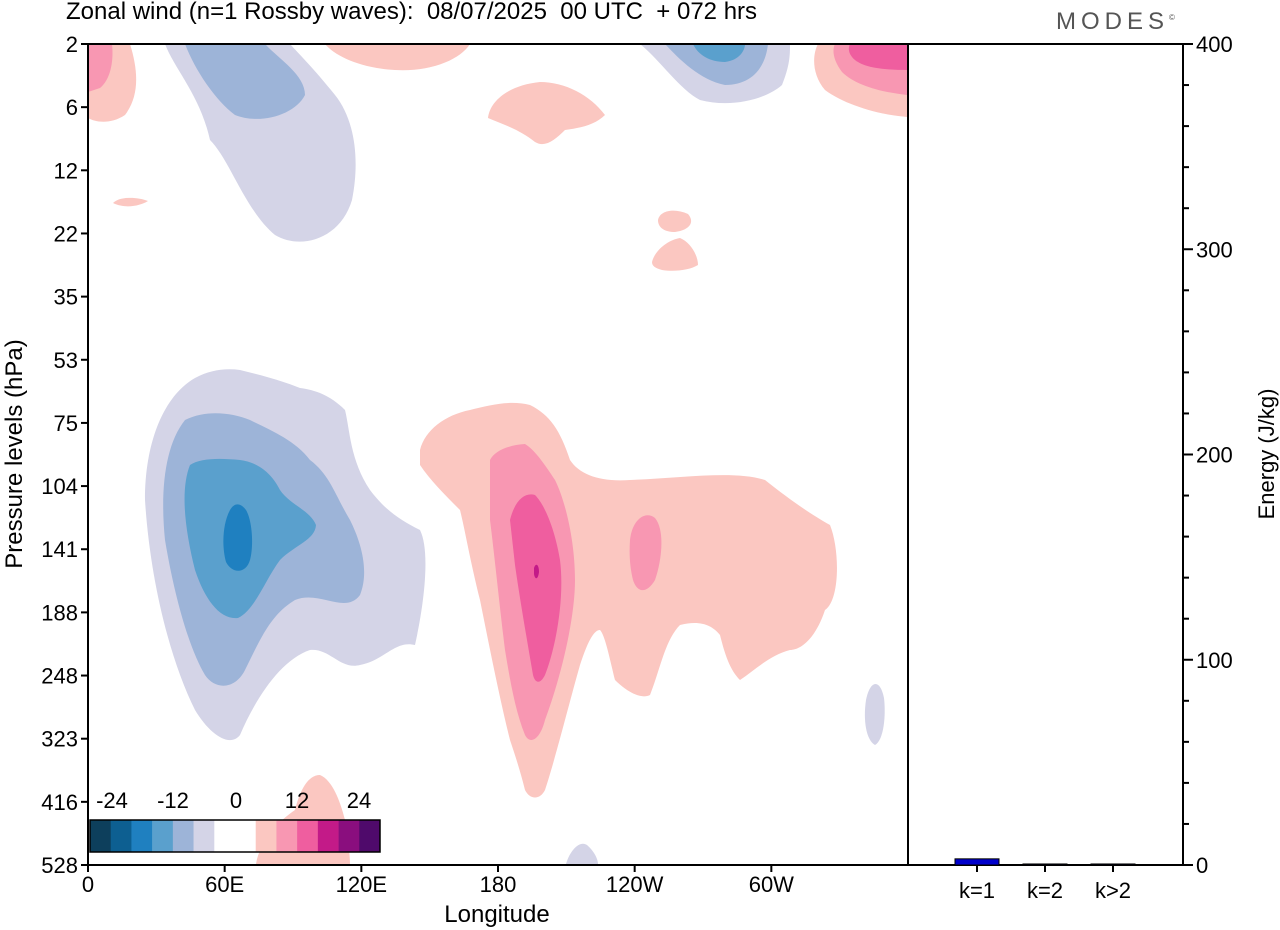 The width and height of the screenshot is (1280, 930). I want to click on contour-pos-topcenter, so click(397, 57).